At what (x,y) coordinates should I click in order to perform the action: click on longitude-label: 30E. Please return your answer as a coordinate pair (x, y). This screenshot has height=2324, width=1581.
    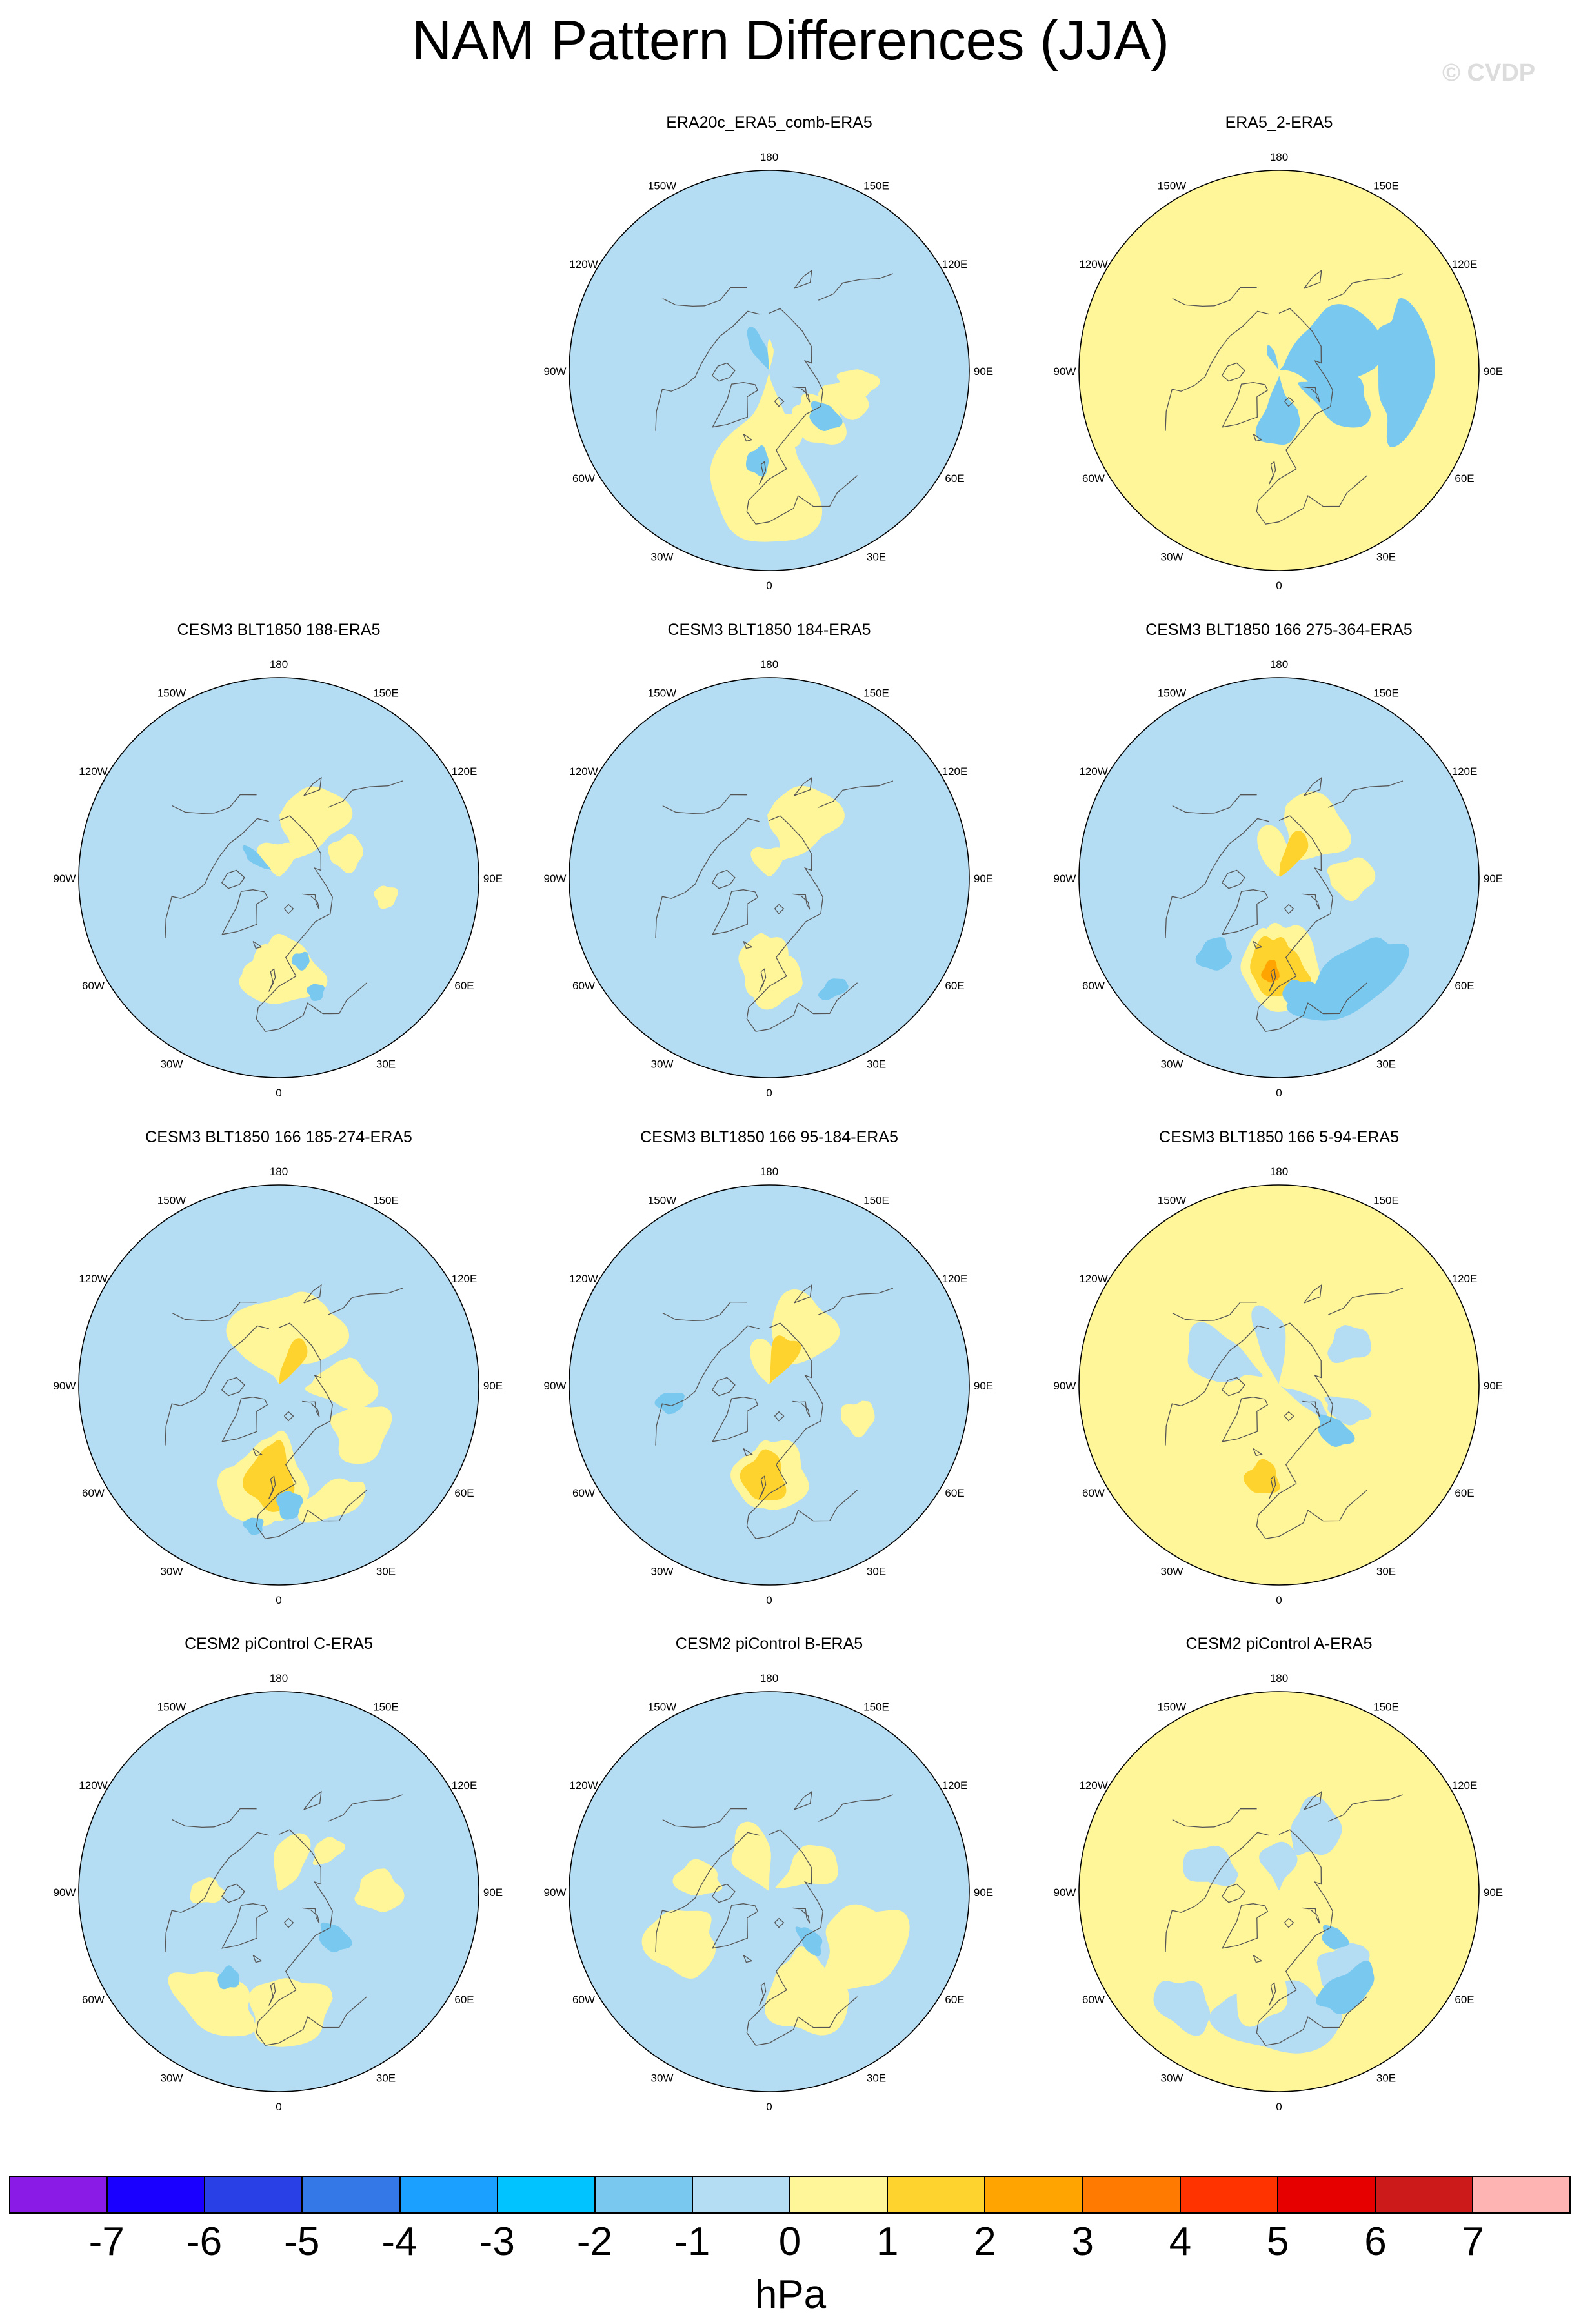
    Looking at the image, I should click on (876, 557).